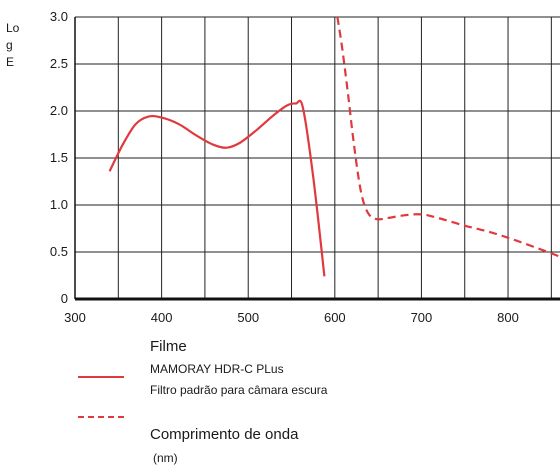  Describe the element at coordinates (422, 317) in the screenshot. I see `x-tick-label: 700` at that location.